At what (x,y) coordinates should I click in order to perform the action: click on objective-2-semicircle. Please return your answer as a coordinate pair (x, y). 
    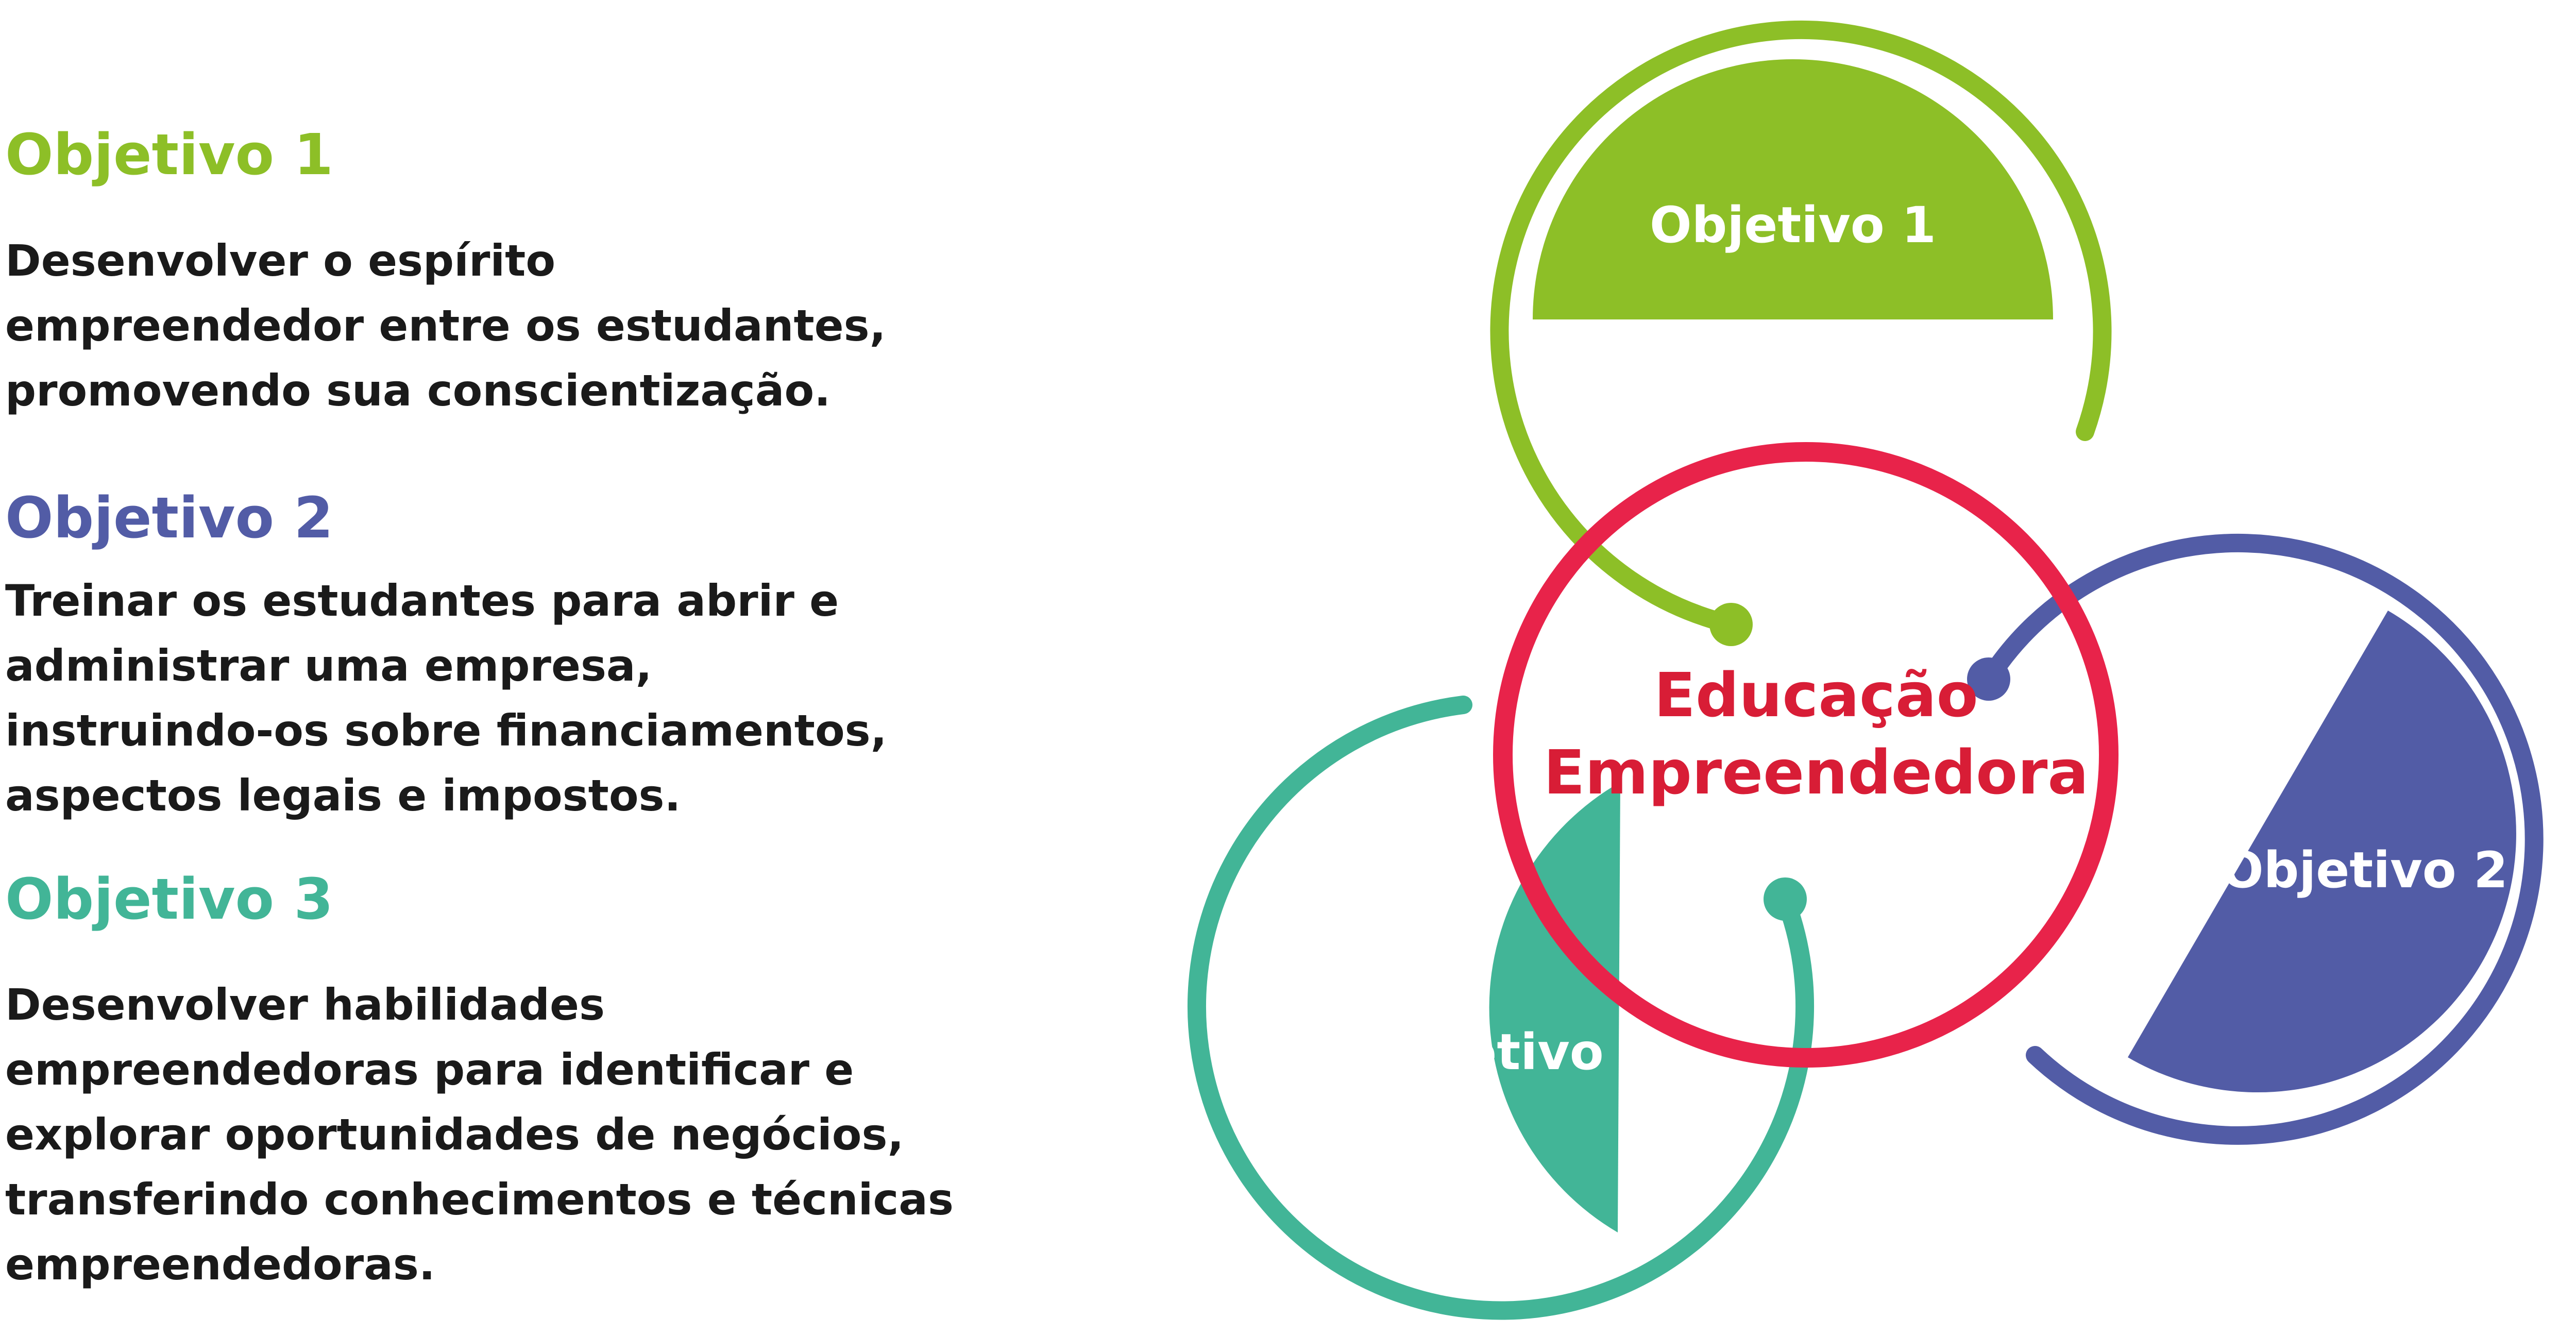
    Looking at the image, I should click on (2322, 852).